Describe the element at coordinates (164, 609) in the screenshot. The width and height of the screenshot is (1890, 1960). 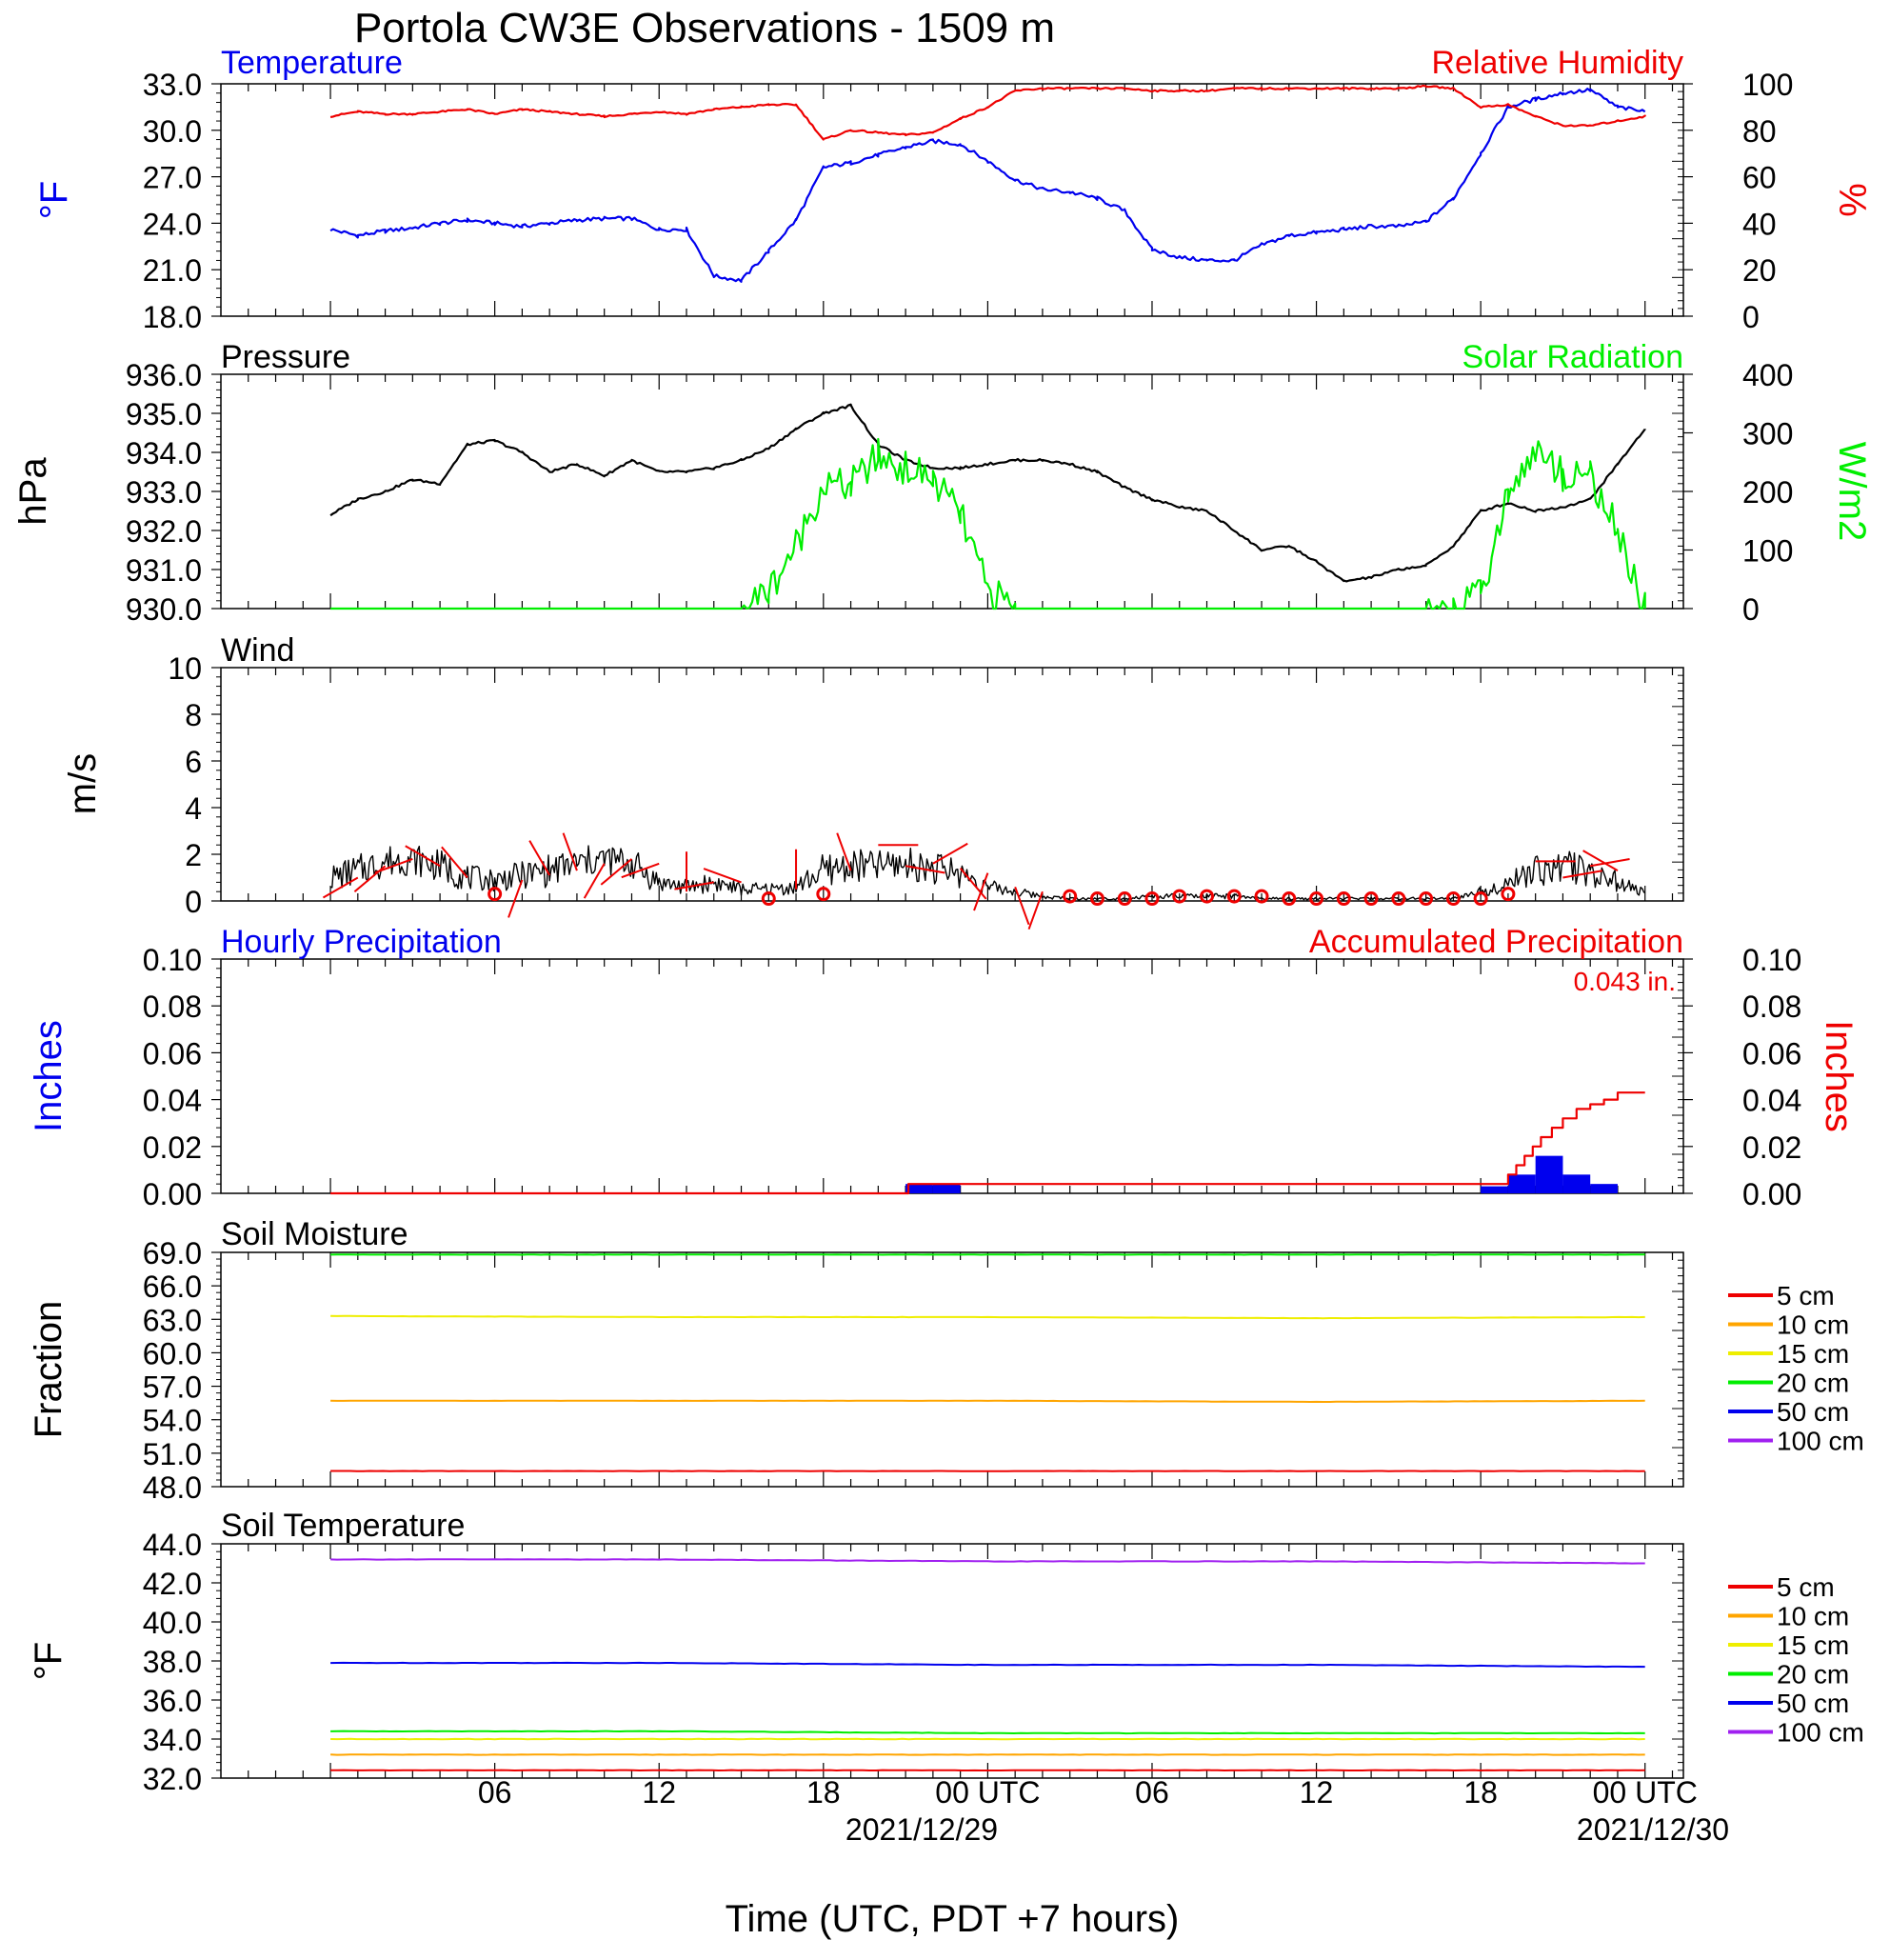
I see `pressure-solar-ytick-label-left: 930.0` at that location.